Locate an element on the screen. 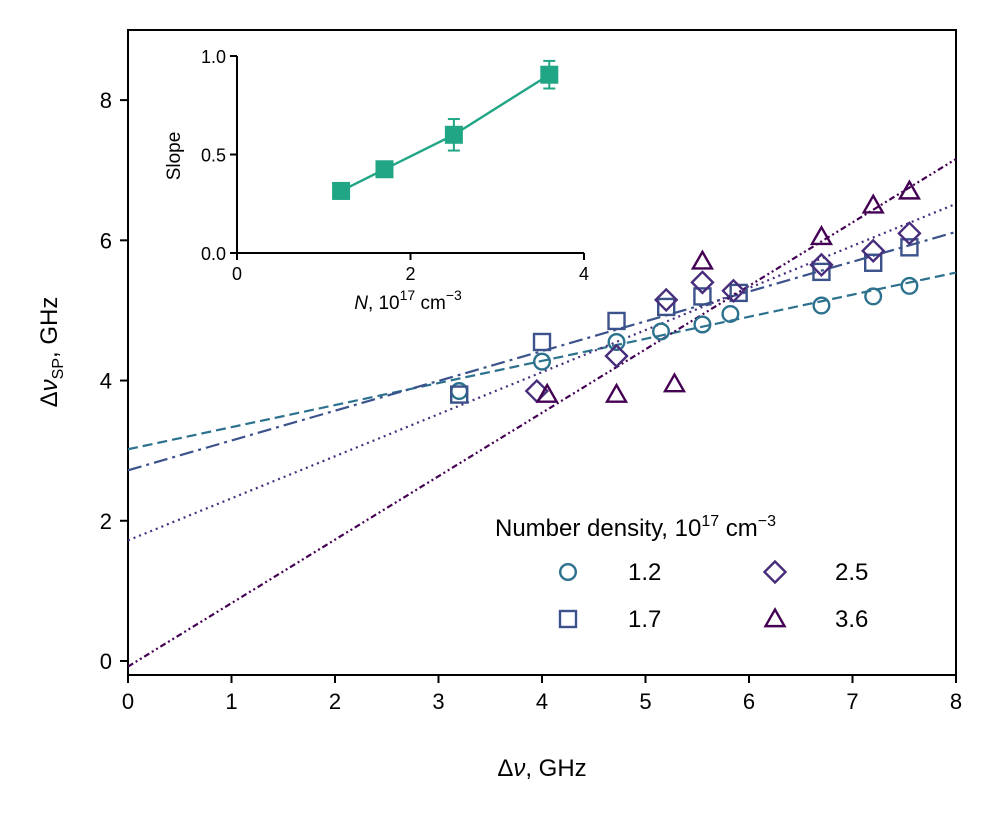 The height and width of the screenshot is (817, 995). y-tick-label: 0 is located at coordinates (106, 661).